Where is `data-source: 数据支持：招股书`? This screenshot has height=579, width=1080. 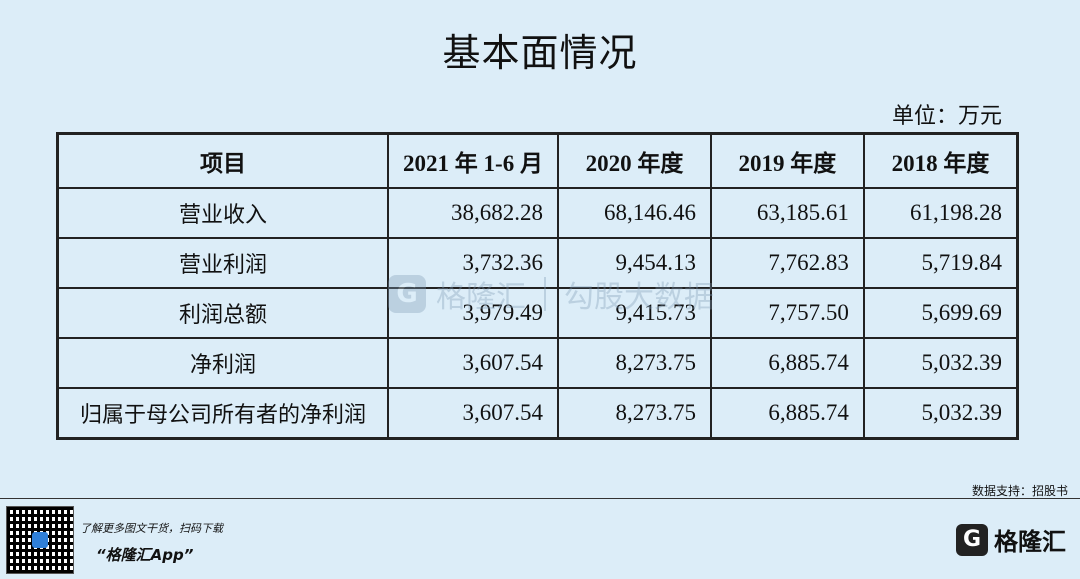
data-source: 数据支持：招股书 is located at coordinates (1019, 491).